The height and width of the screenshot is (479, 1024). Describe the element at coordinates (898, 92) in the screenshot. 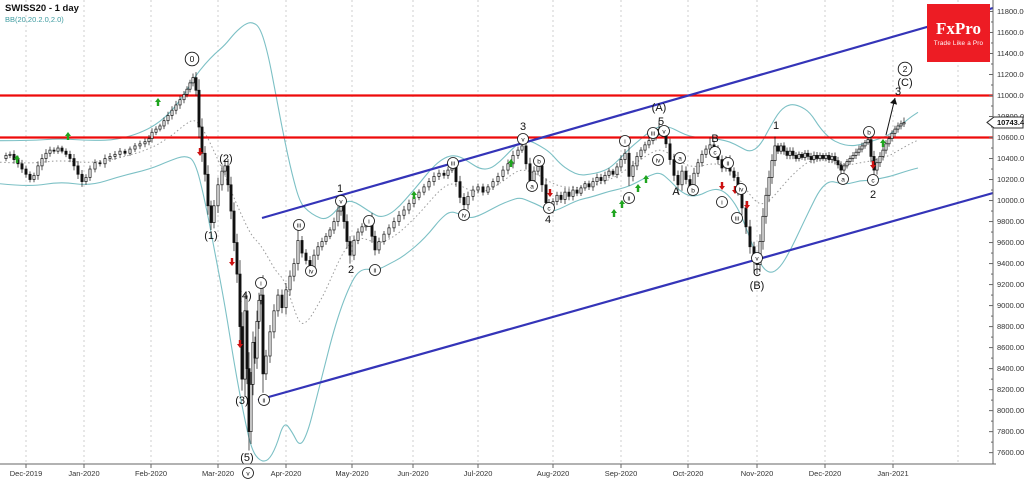

I see `wave-label: 3` at that location.